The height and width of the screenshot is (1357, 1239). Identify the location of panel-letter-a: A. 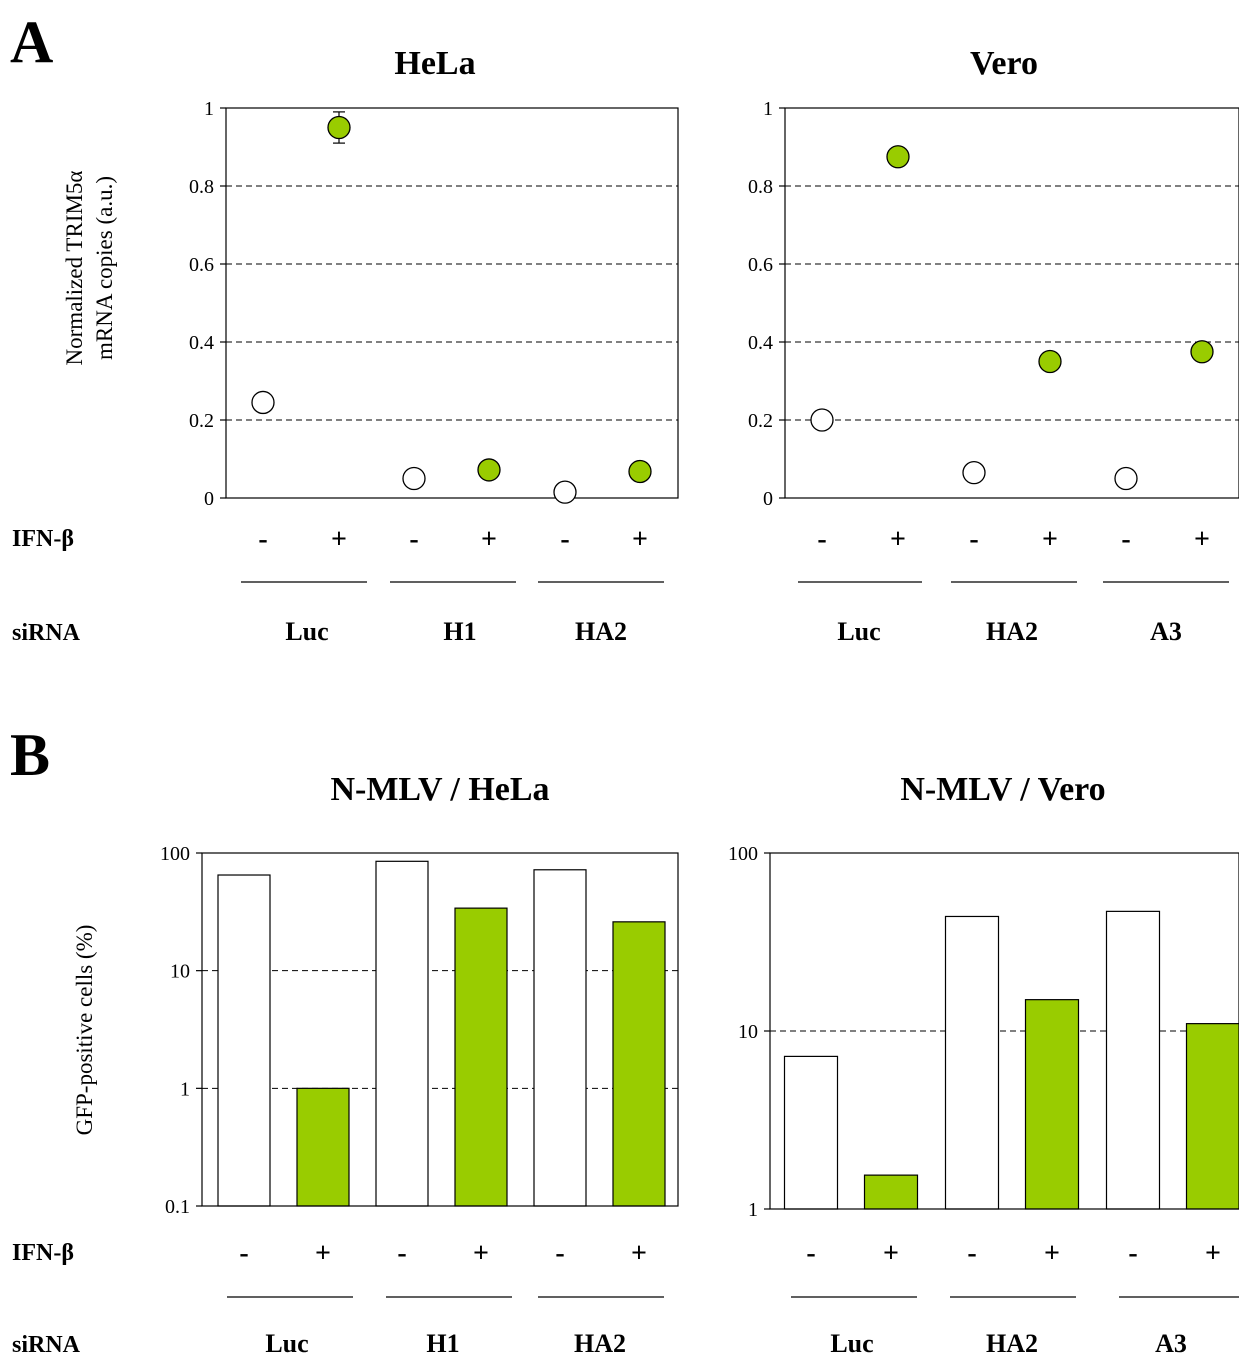
(31, 42).